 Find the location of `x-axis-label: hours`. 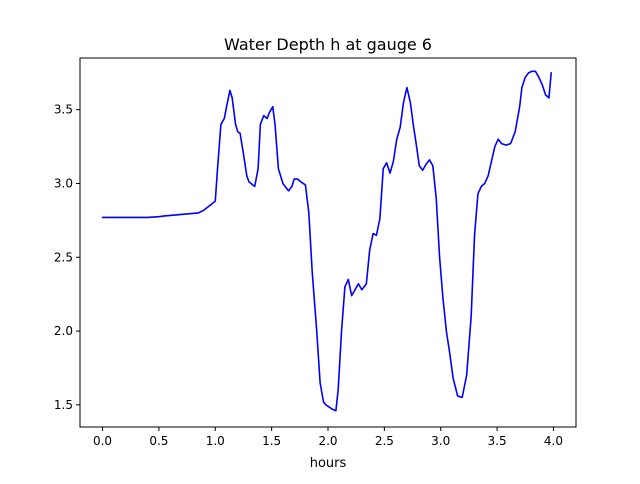

x-axis-label: hours is located at coordinates (328, 463).